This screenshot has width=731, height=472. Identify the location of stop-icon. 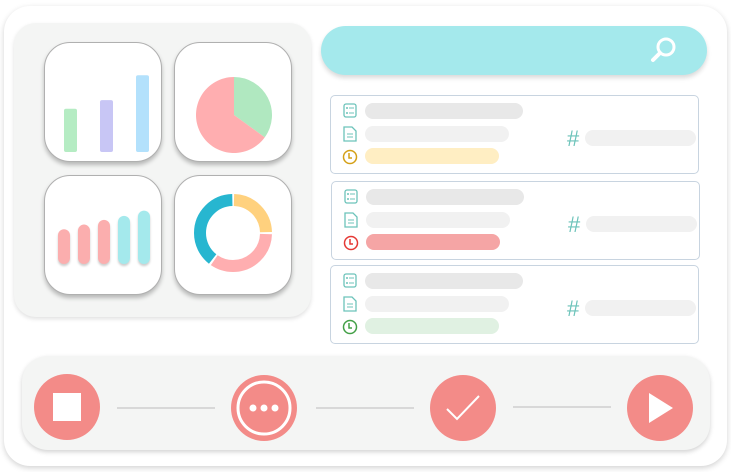
(67, 407).